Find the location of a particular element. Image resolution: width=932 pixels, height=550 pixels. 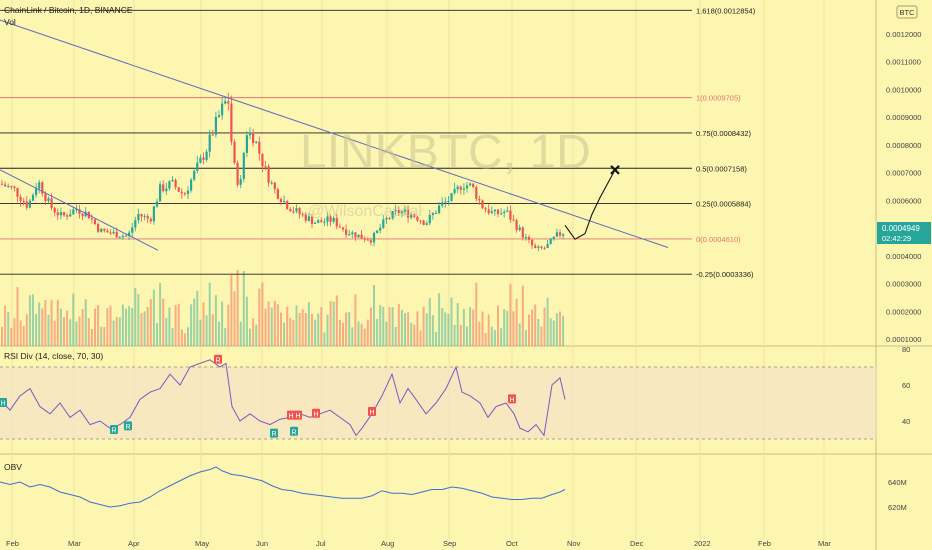

fib-level-label: 0.5(0.0007158) is located at coordinates (721, 168).